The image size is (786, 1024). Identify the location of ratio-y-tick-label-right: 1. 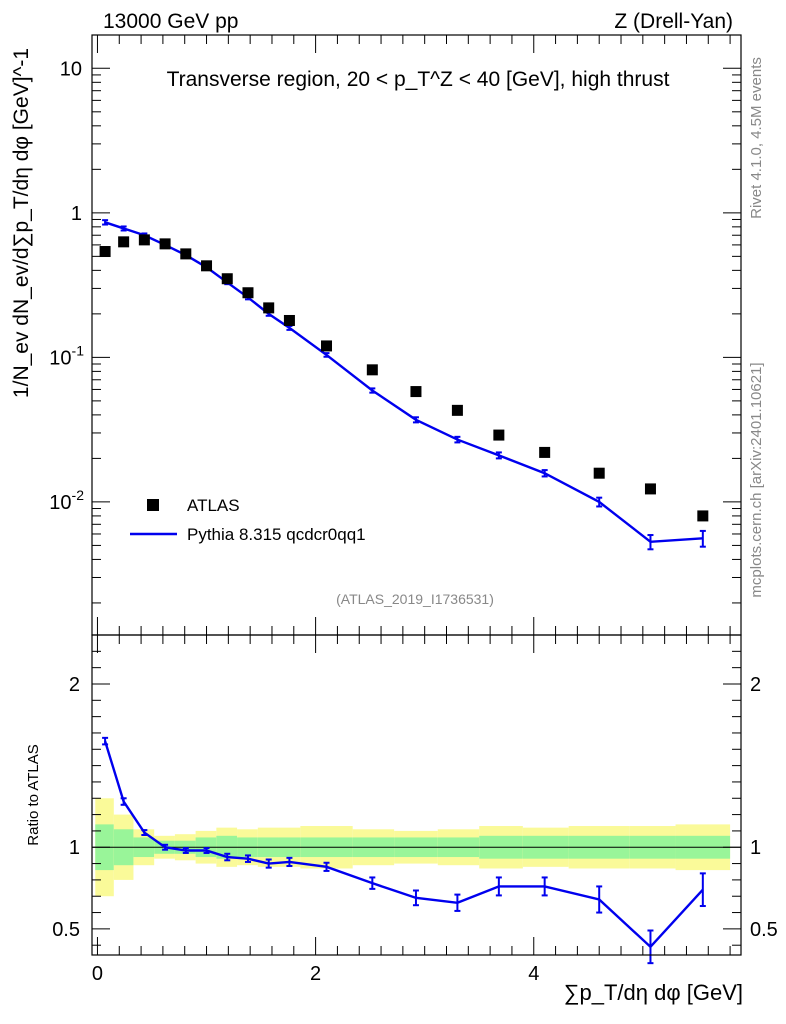
(755, 848).